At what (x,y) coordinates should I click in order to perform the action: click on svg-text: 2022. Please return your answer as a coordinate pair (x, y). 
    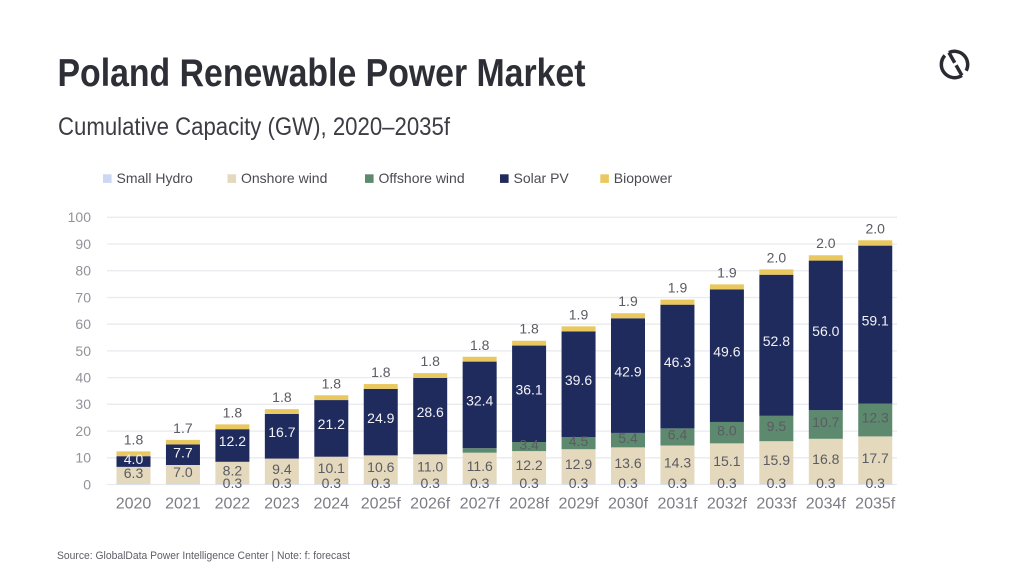
    Looking at the image, I should click on (233, 504).